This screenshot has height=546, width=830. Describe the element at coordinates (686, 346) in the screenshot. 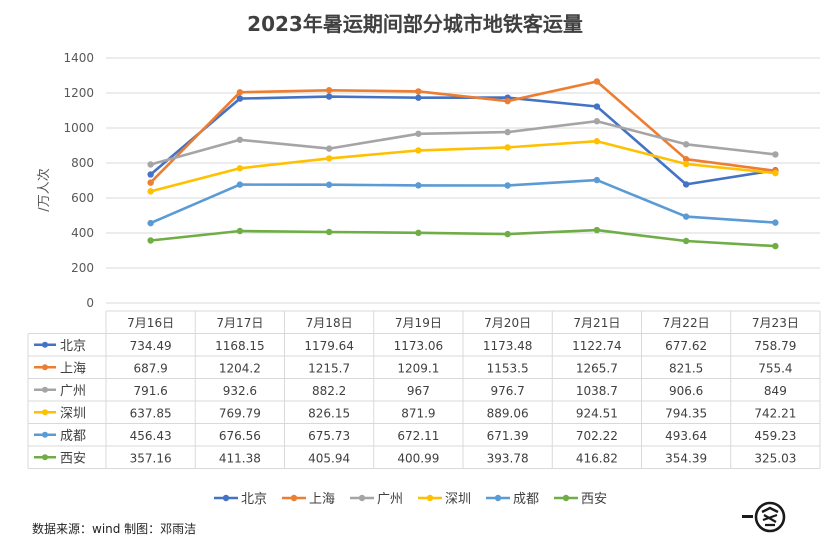

I see `table-cell: 677.62` at that location.